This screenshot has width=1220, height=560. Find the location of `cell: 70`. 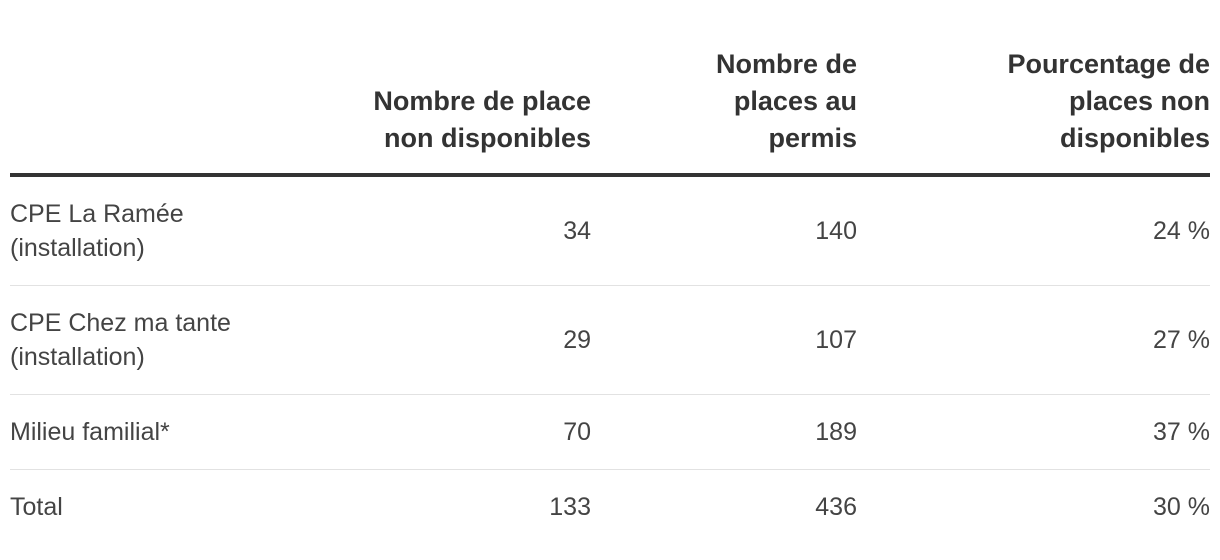

cell: 70 is located at coordinates (460, 432).